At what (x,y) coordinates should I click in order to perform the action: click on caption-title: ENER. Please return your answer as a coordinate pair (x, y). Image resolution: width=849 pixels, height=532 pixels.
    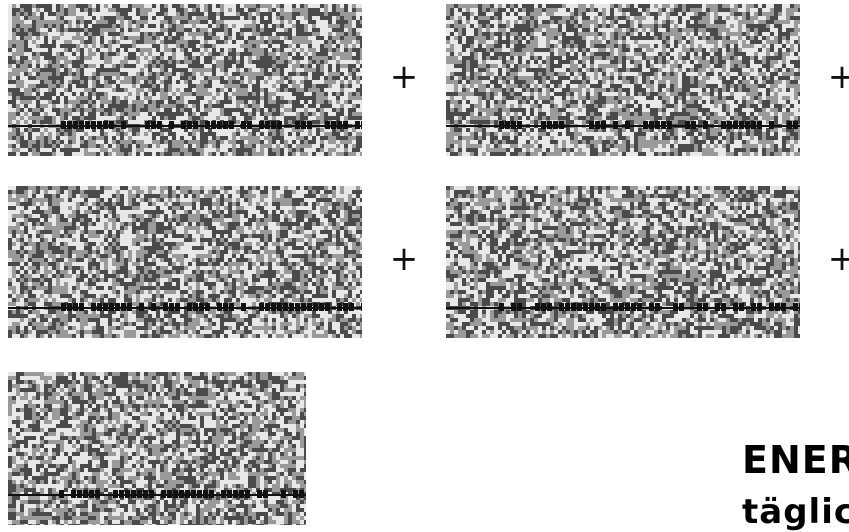
    Looking at the image, I should click on (795, 460).